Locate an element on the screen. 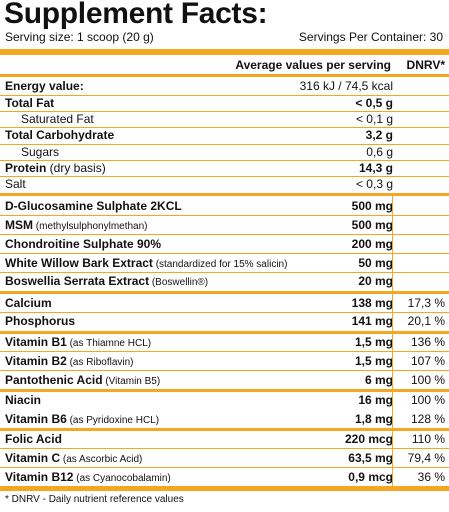 The image size is (449, 512). table-row: Calcium 138 mg 17,3 % is located at coordinates (224, 303).